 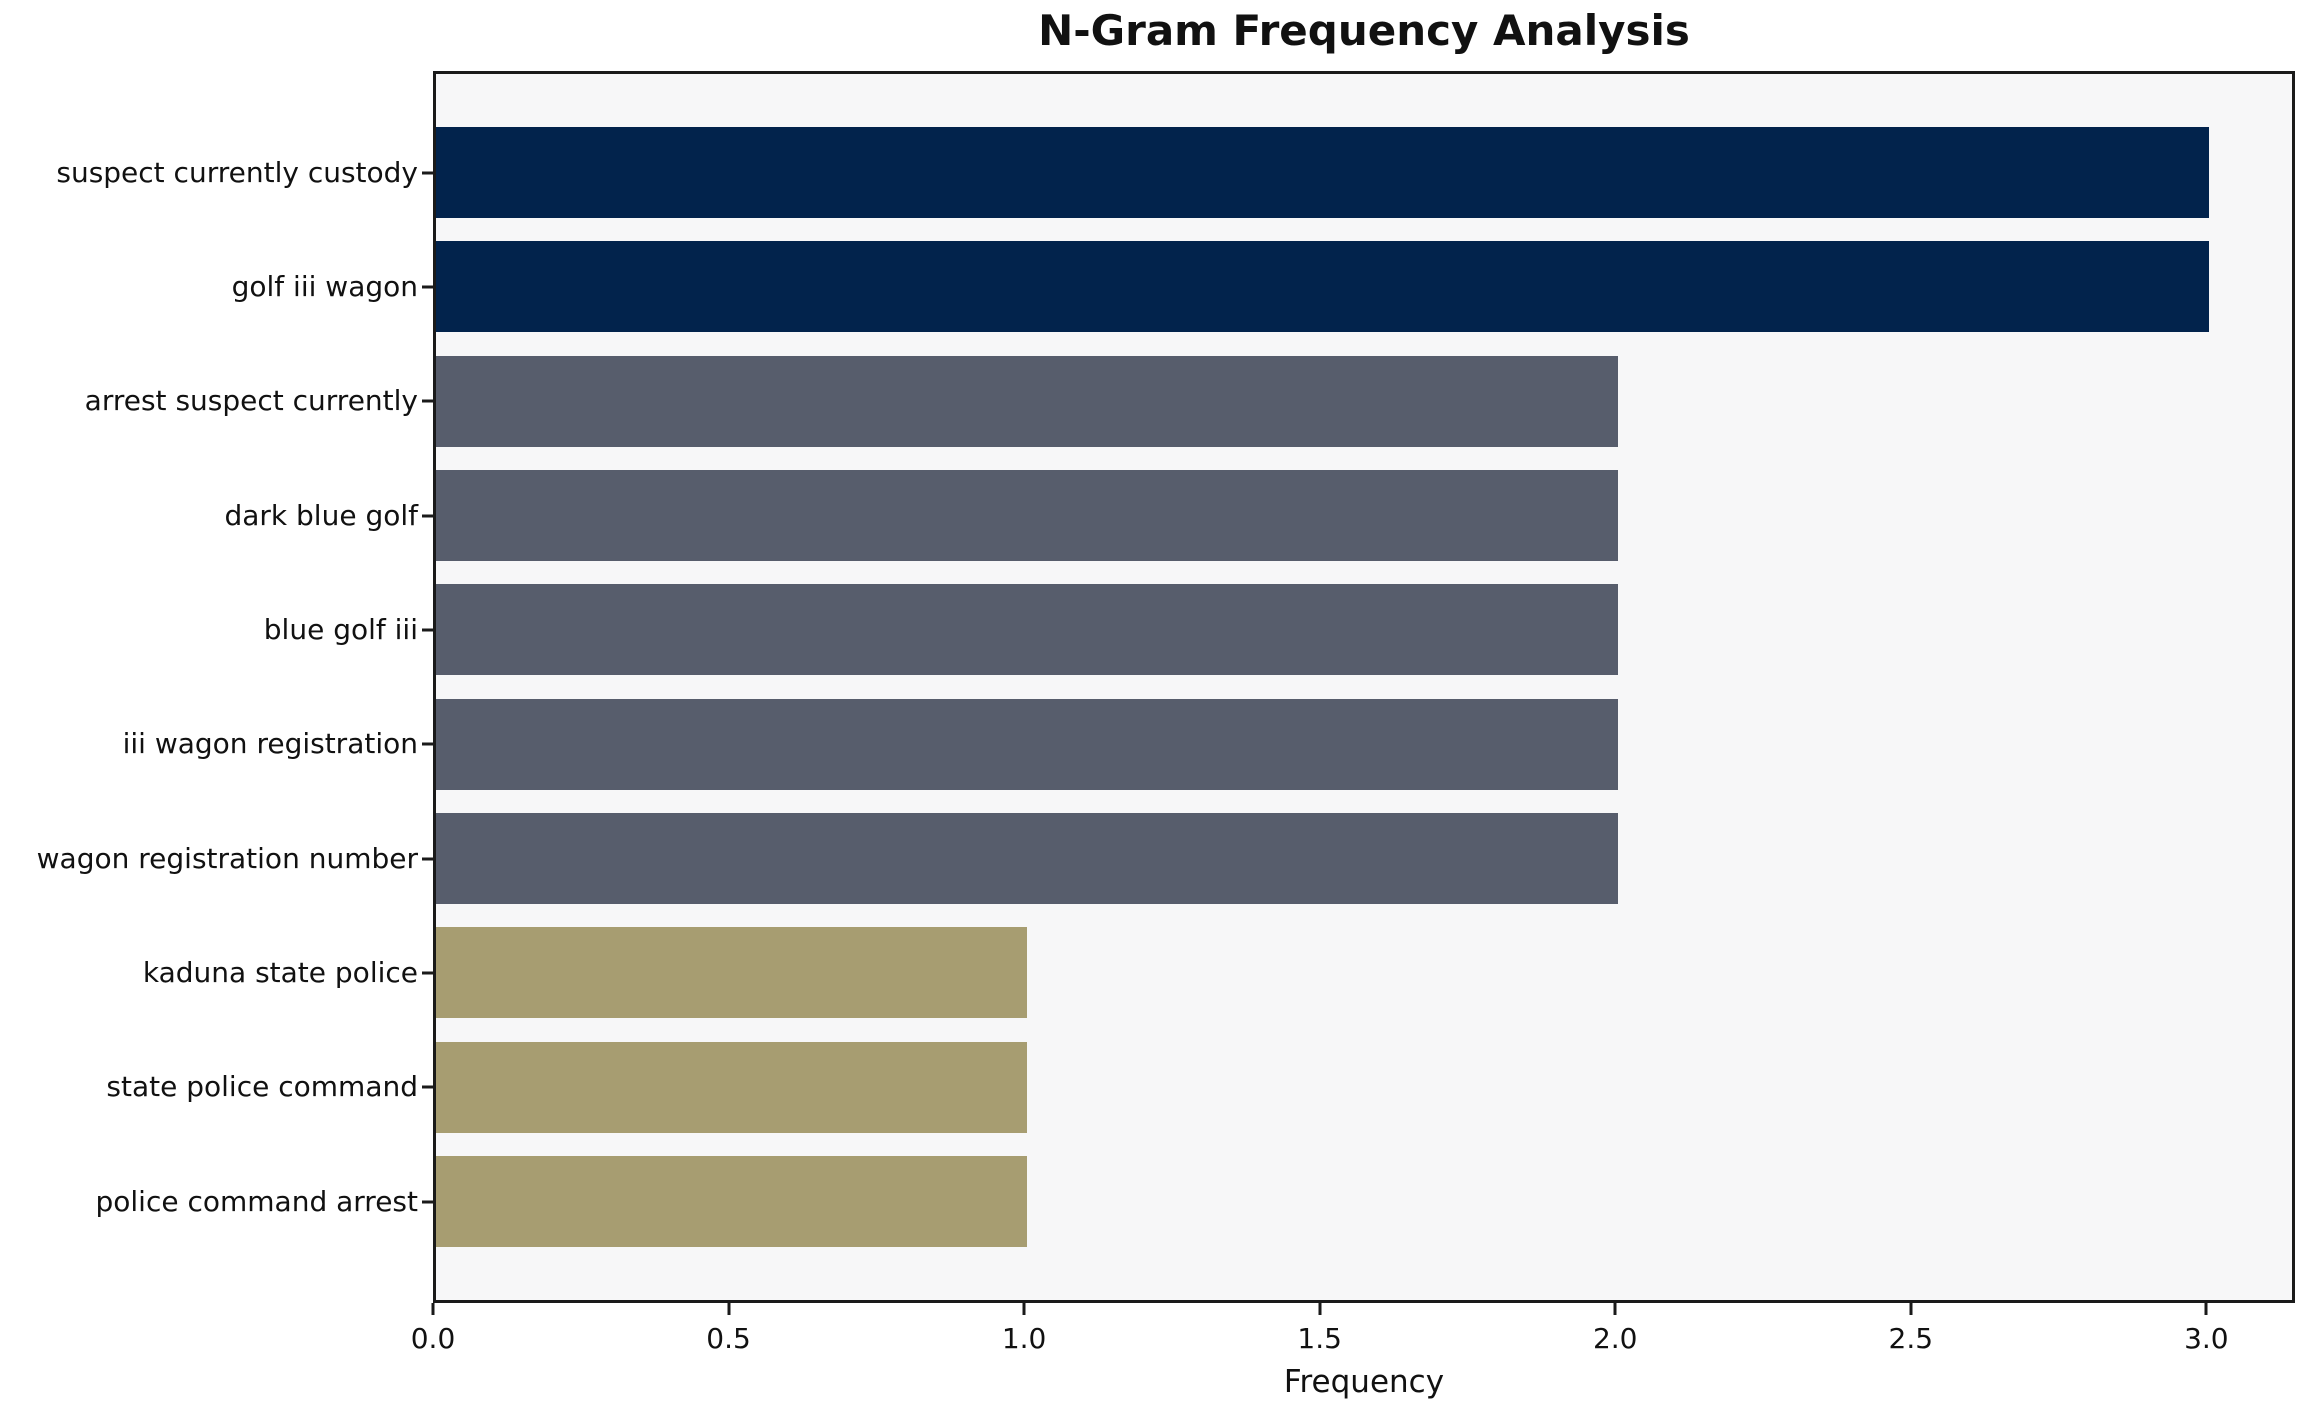 I want to click on x-tick-label: 1.5, so click(x=1319, y=1338).